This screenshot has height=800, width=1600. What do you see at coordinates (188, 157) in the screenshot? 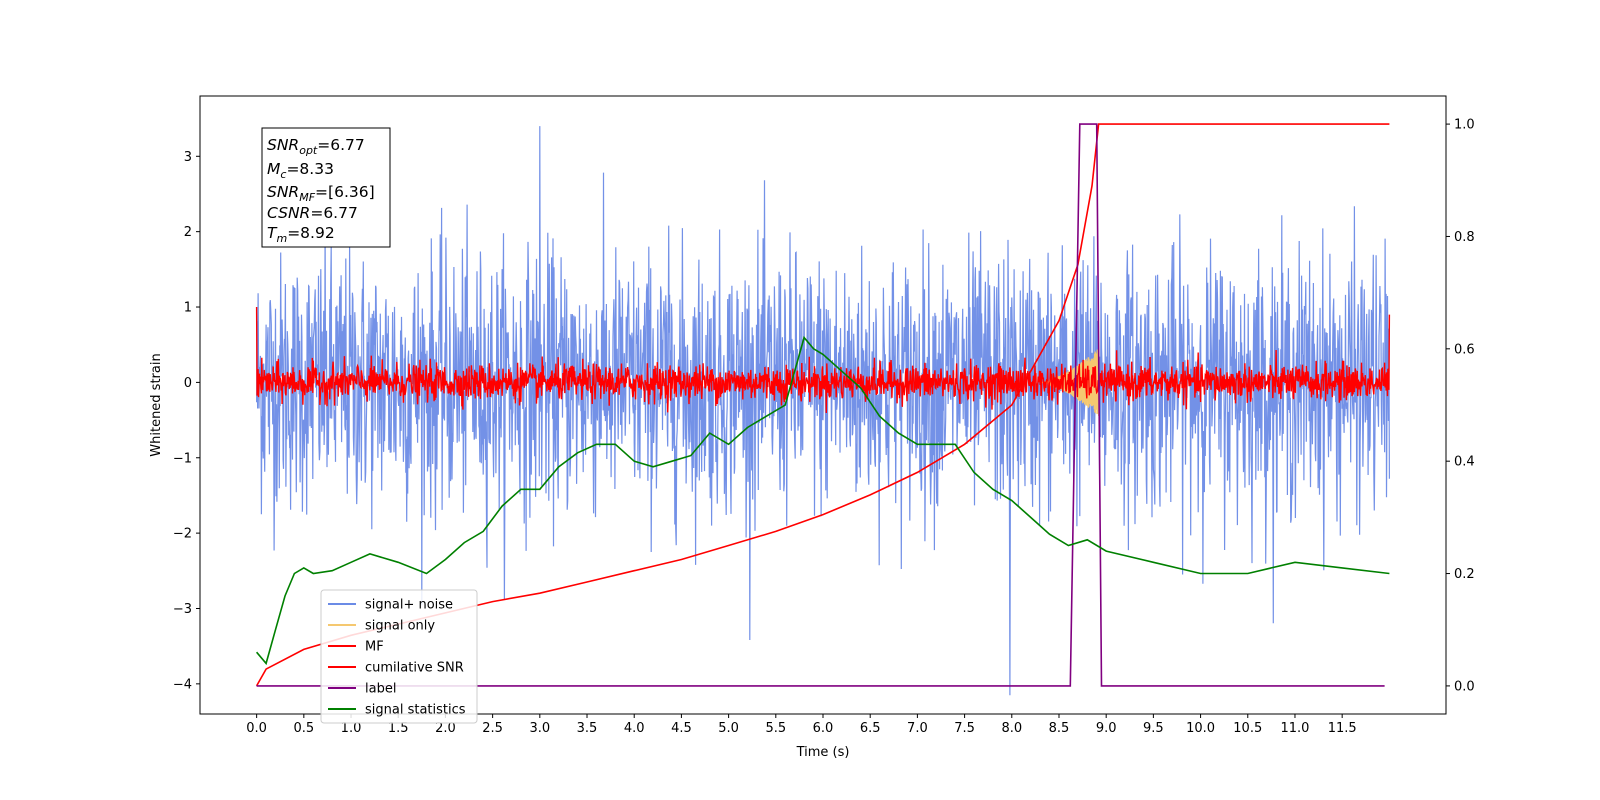
I see `y-tick-label: 3` at bounding box center [188, 157].